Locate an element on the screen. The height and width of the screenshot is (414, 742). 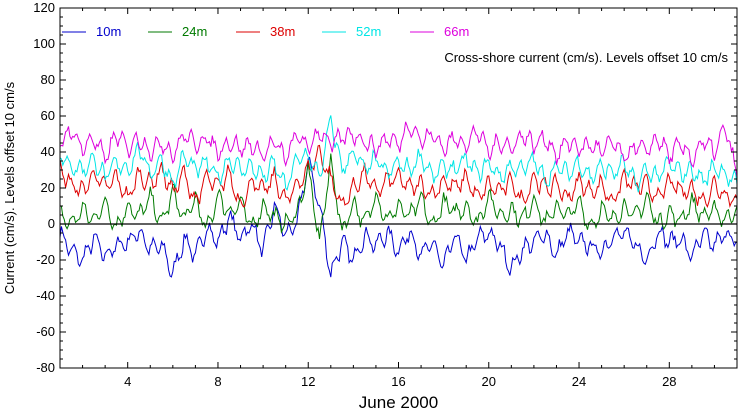
x-tick-label: 4 is located at coordinates (127, 381).